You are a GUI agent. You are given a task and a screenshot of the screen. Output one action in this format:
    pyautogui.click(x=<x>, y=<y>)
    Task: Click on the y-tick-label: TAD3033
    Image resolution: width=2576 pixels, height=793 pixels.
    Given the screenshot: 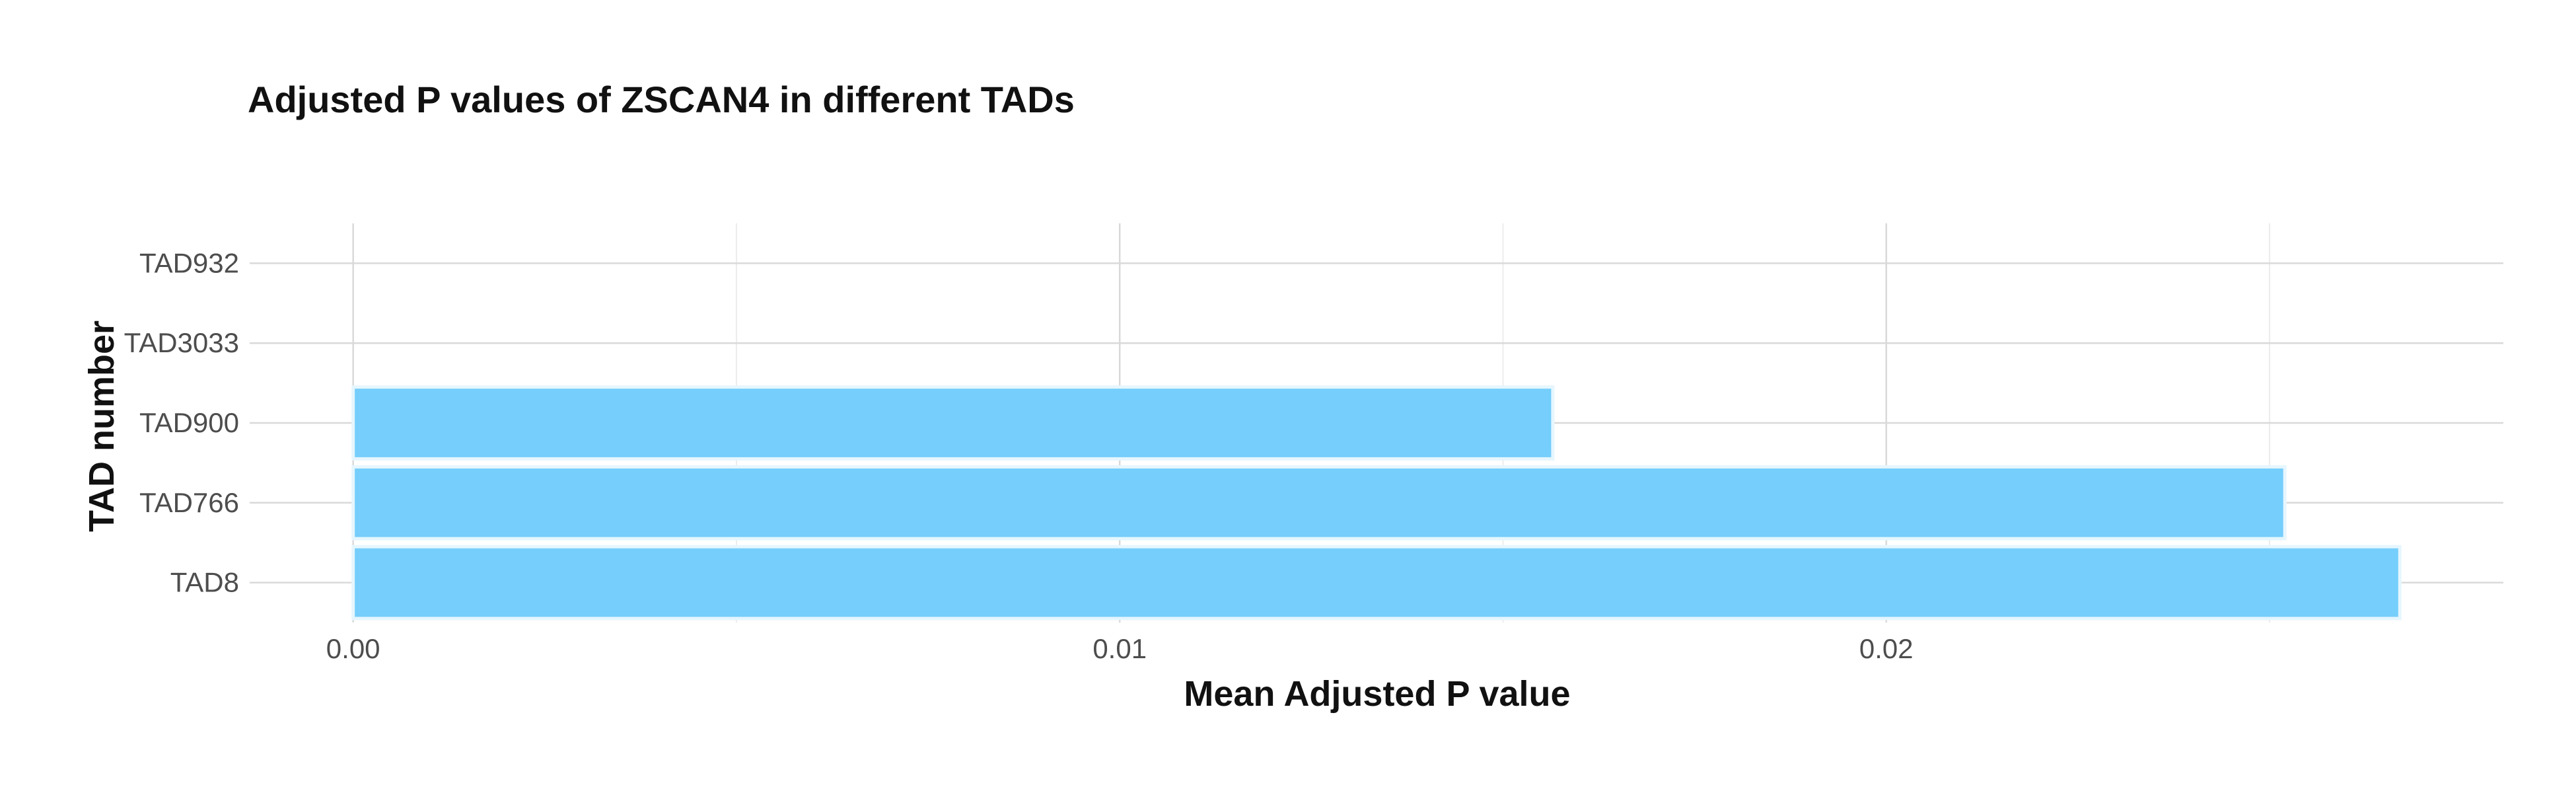 What is the action you would take?
    pyautogui.click(x=182, y=342)
    